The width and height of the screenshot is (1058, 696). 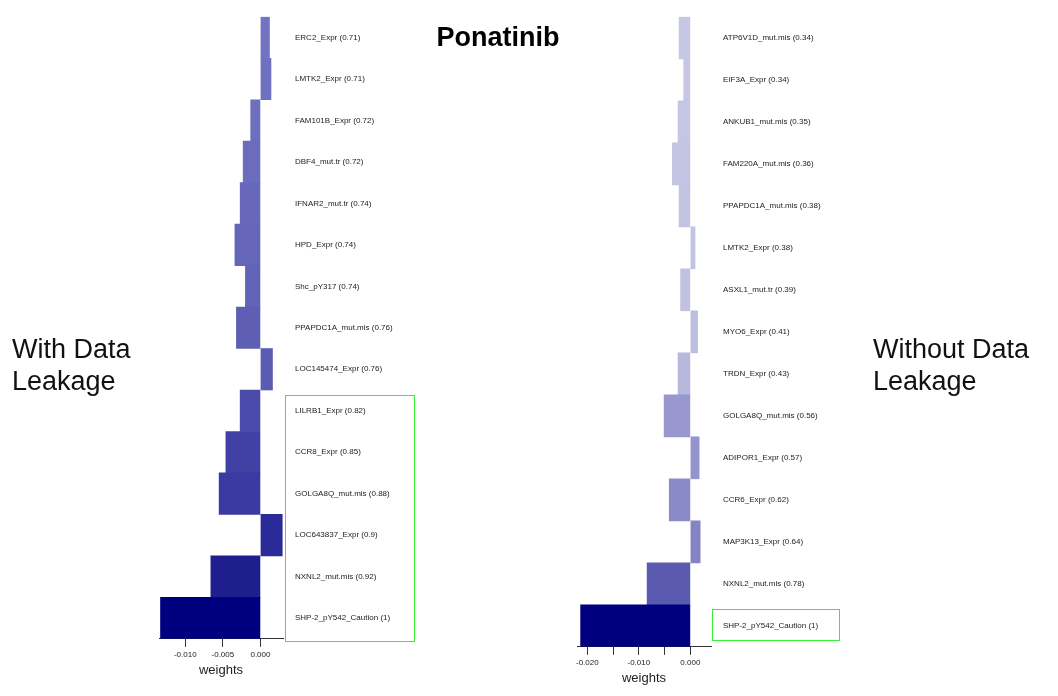 What do you see at coordinates (343, 493) in the screenshot?
I see `y-tick-label: GOLGA8Q_mut.mis (0.88)` at bounding box center [343, 493].